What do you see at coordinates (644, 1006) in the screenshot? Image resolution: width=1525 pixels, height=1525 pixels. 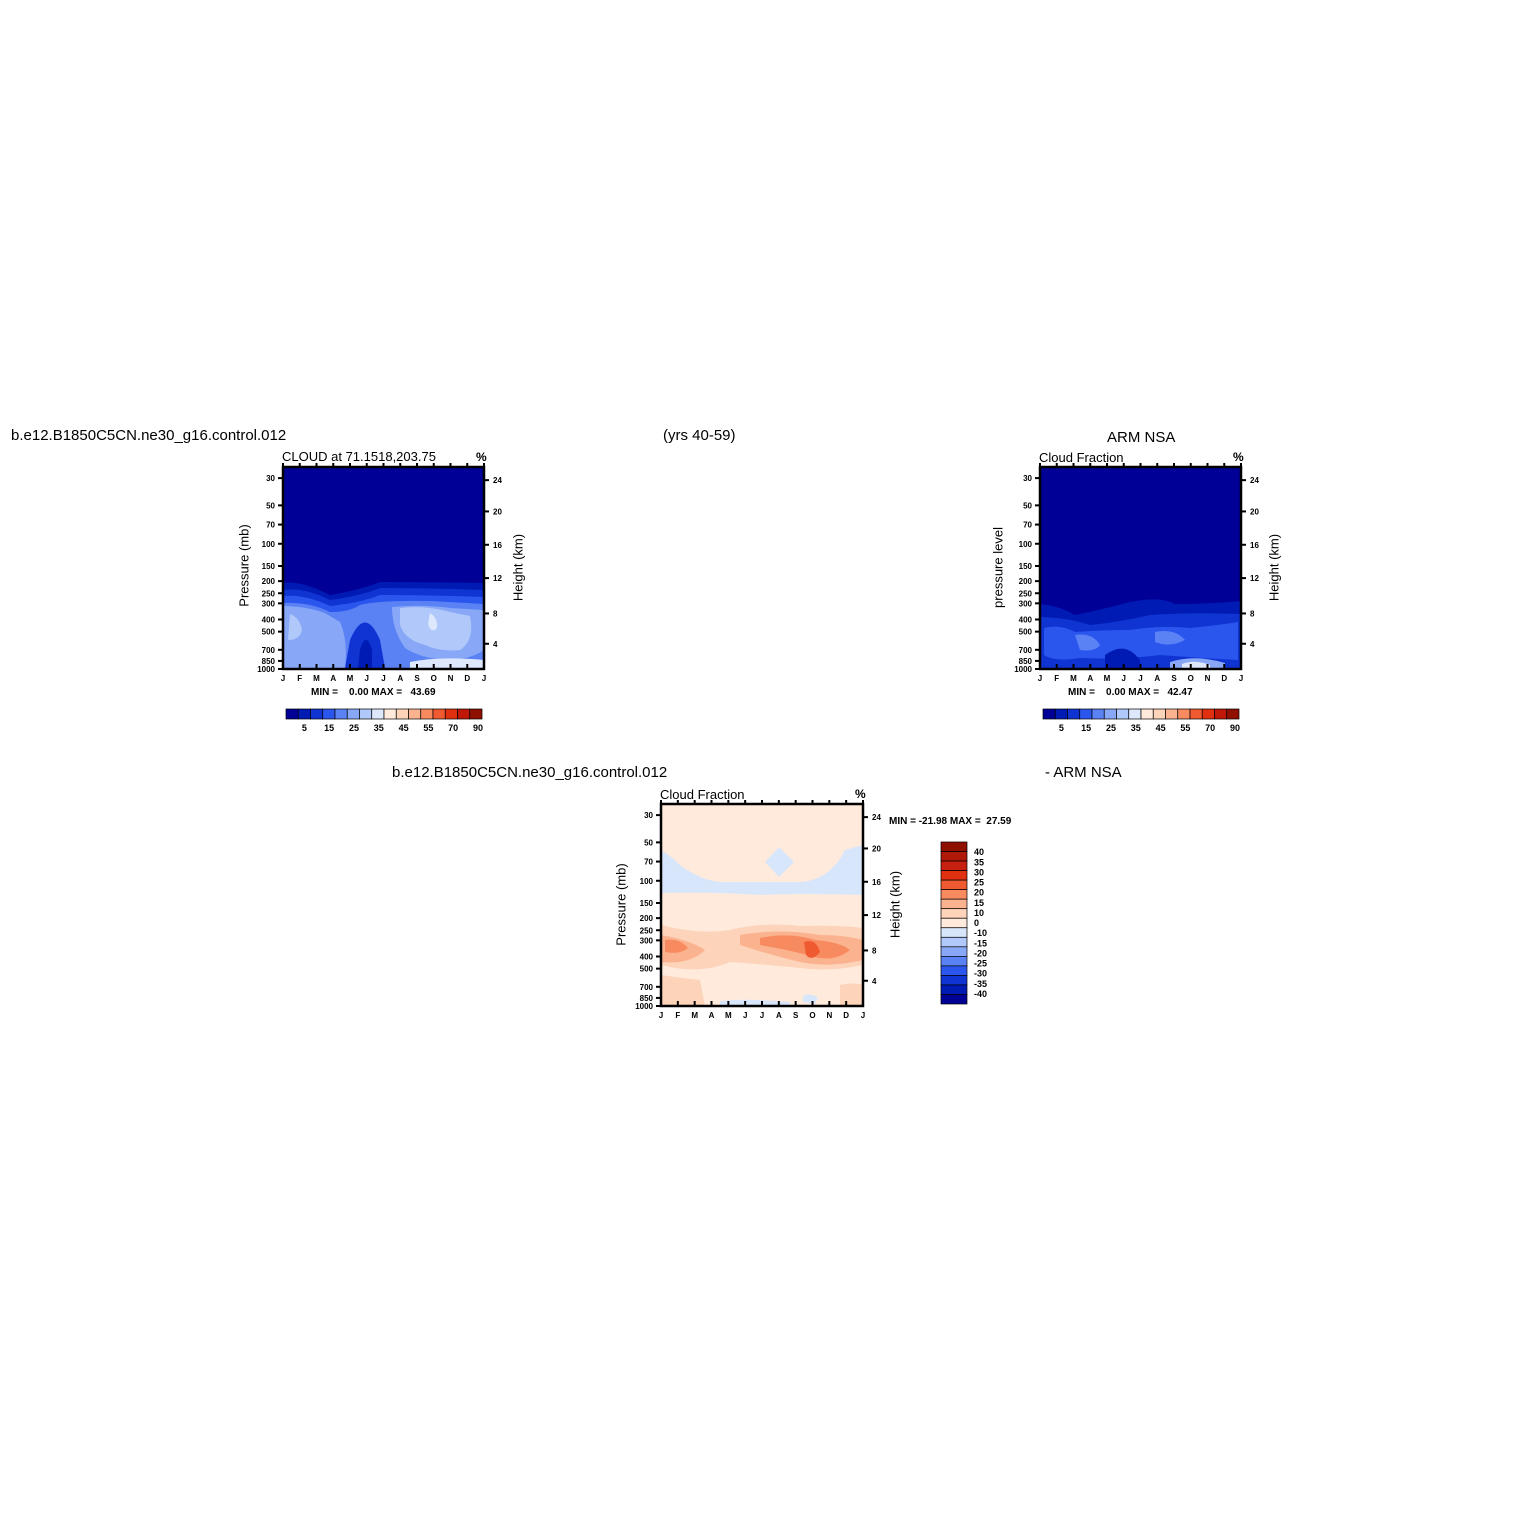 I see `ytick-label-diff: 1000` at bounding box center [644, 1006].